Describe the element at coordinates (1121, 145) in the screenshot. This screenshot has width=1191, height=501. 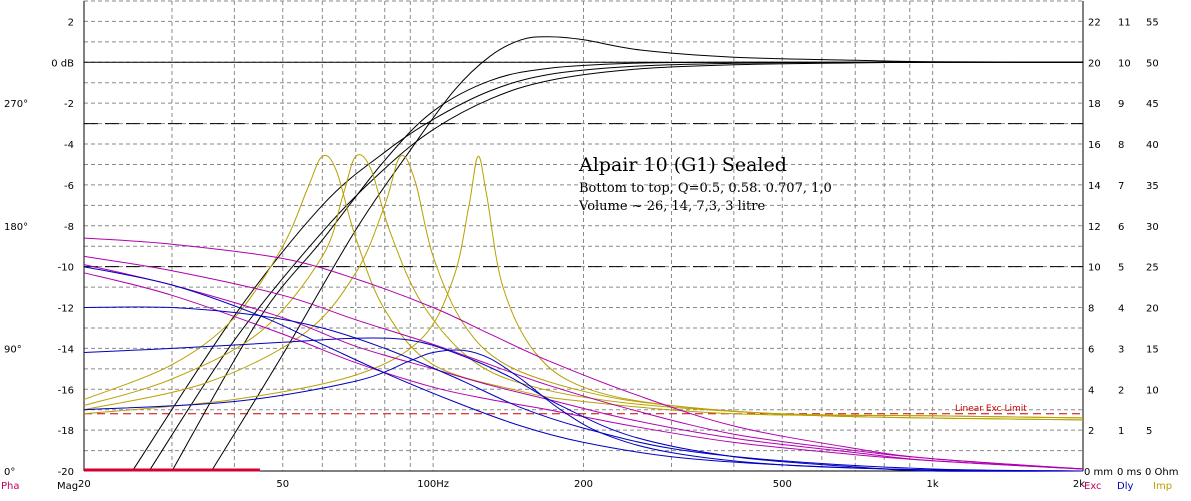
I see `right-axis-ms-tick: 8` at that location.